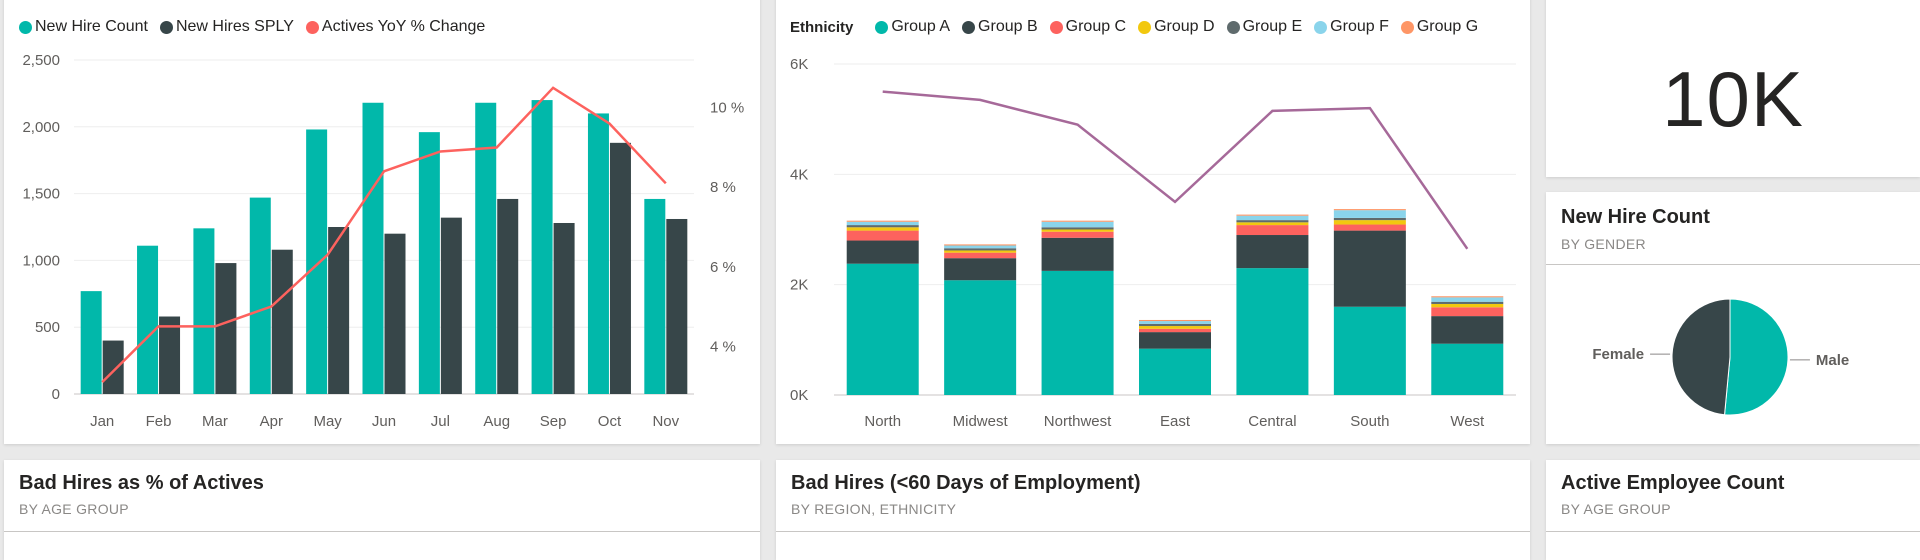 The image size is (1920, 560). Describe the element at coordinates (723, 346) in the screenshot. I see `y2-tick-label: 4 %` at that location.